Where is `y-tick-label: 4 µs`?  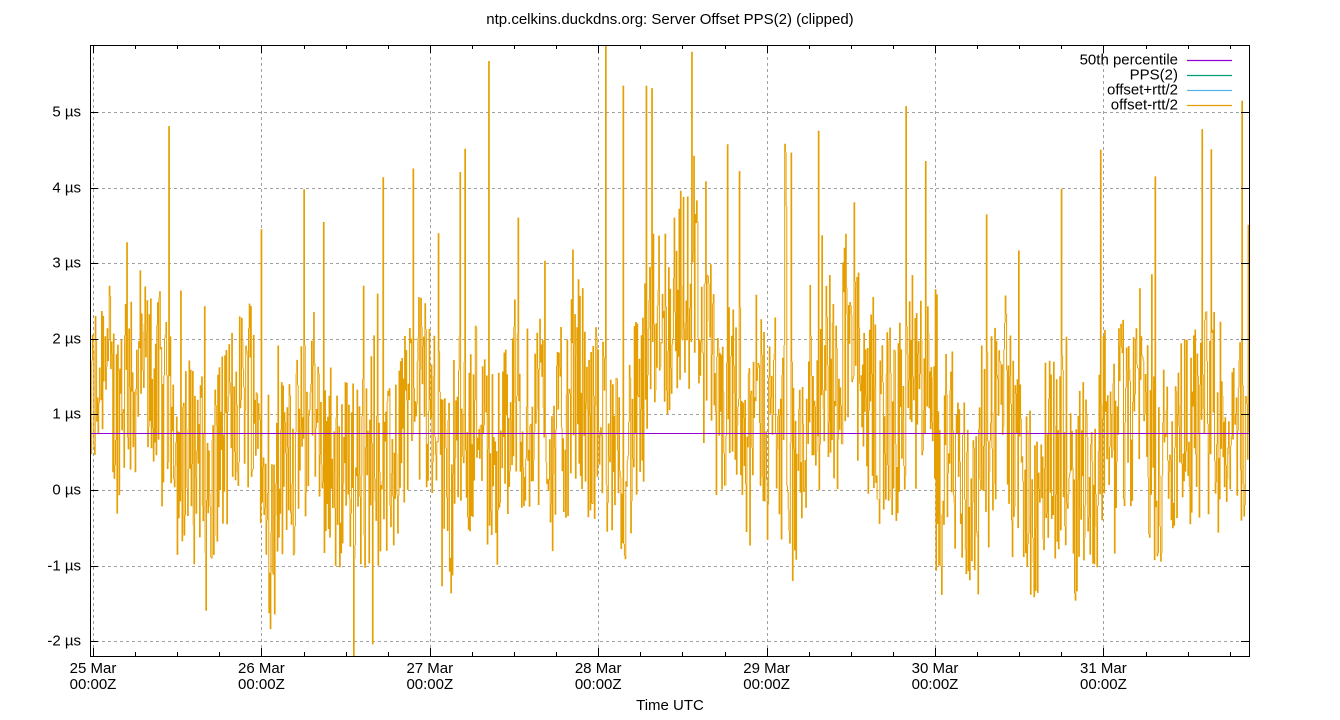
y-tick-label: 4 µs is located at coordinates (66, 188).